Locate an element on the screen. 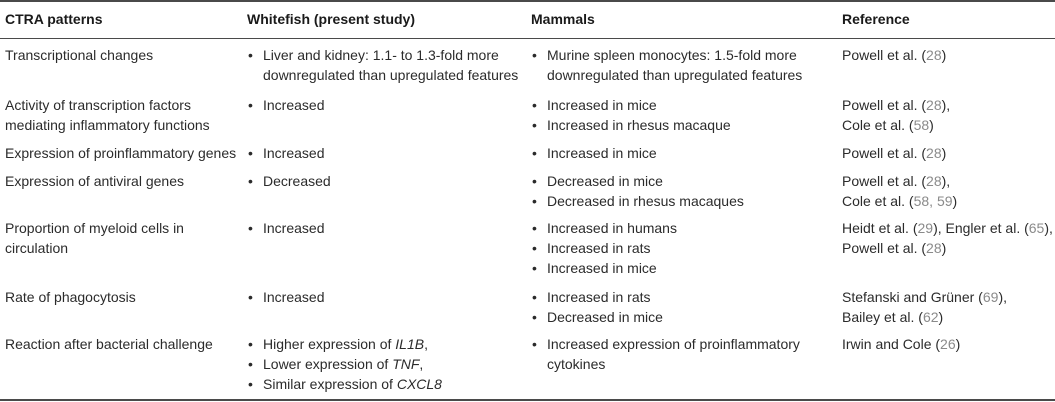 The image size is (1055, 402). ref-number-link: 65 is located at coordinates (1036, 228).